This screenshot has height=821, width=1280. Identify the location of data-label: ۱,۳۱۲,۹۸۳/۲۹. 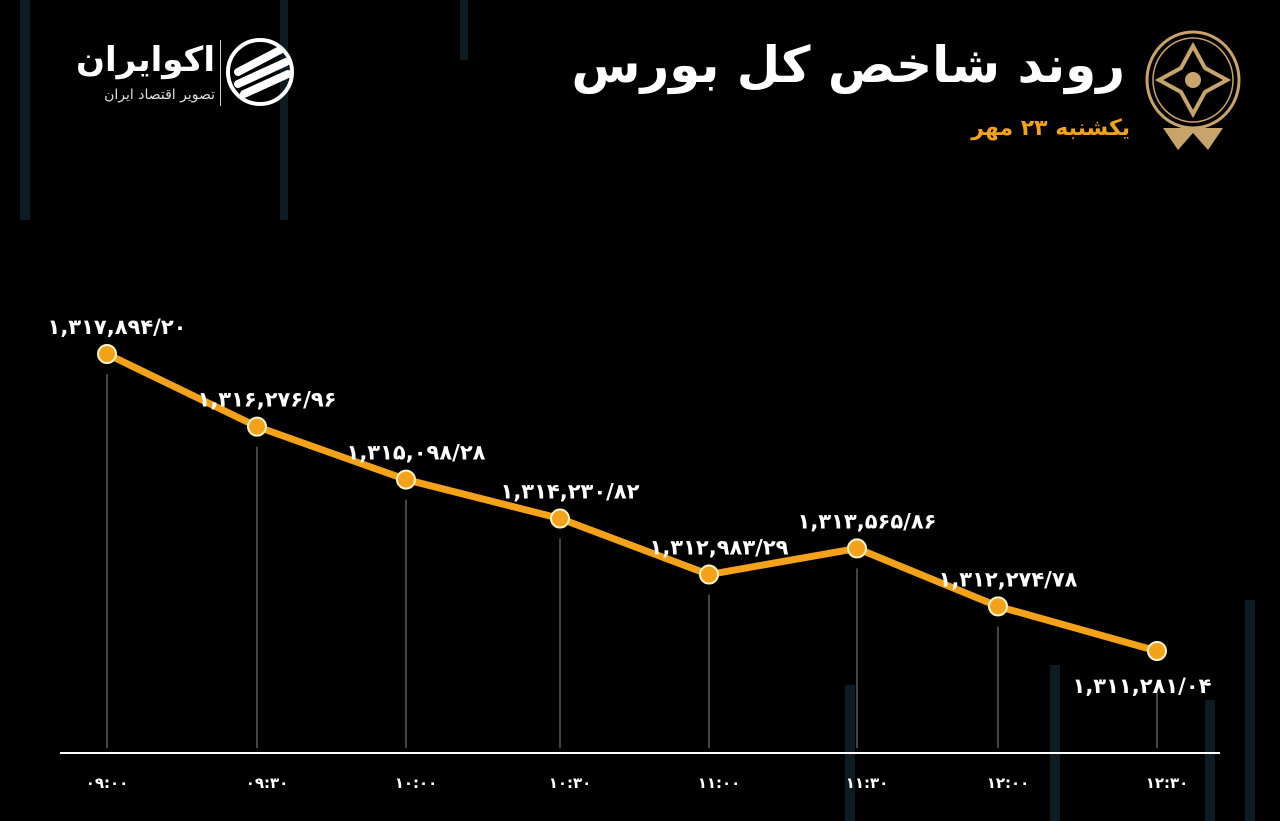
(719, 548).